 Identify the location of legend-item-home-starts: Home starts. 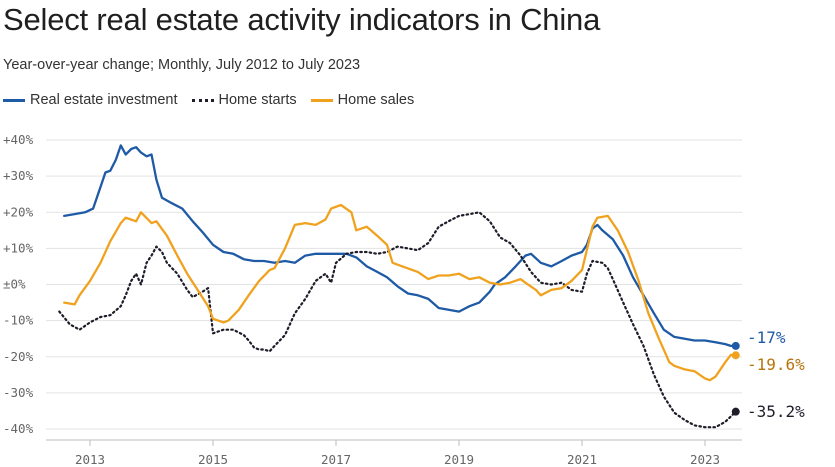
(244, 100).